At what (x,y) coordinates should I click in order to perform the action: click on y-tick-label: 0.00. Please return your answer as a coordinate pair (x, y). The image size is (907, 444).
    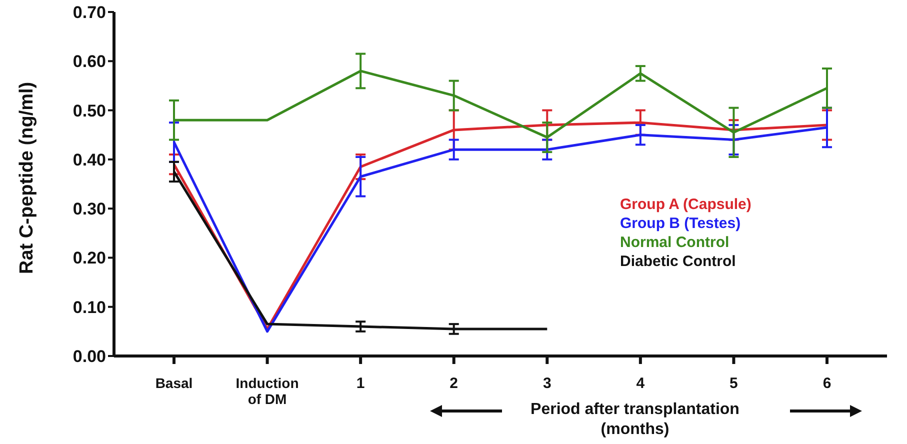
    Looking at the image, I should click on (89, 356).